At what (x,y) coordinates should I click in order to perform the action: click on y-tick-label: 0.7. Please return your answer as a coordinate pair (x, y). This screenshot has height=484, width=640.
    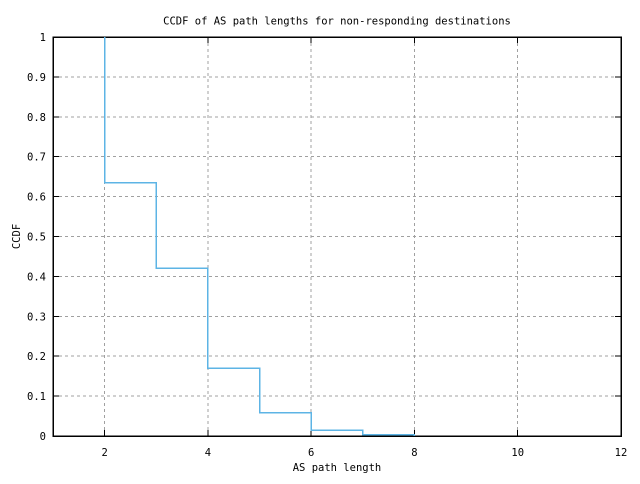
    Looking at the image, I should click on (36, 158).